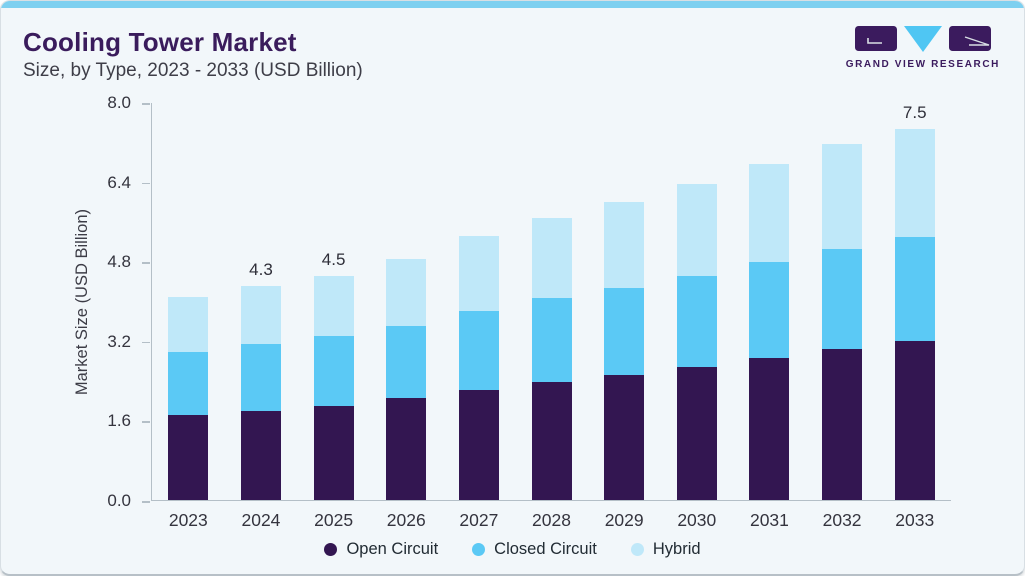 The height and width of the screenshot is (576, 1025). Describe the element at coordinates (842, 196) in the screenshot. I see `bar-segment-hybrid-2032` at that location.